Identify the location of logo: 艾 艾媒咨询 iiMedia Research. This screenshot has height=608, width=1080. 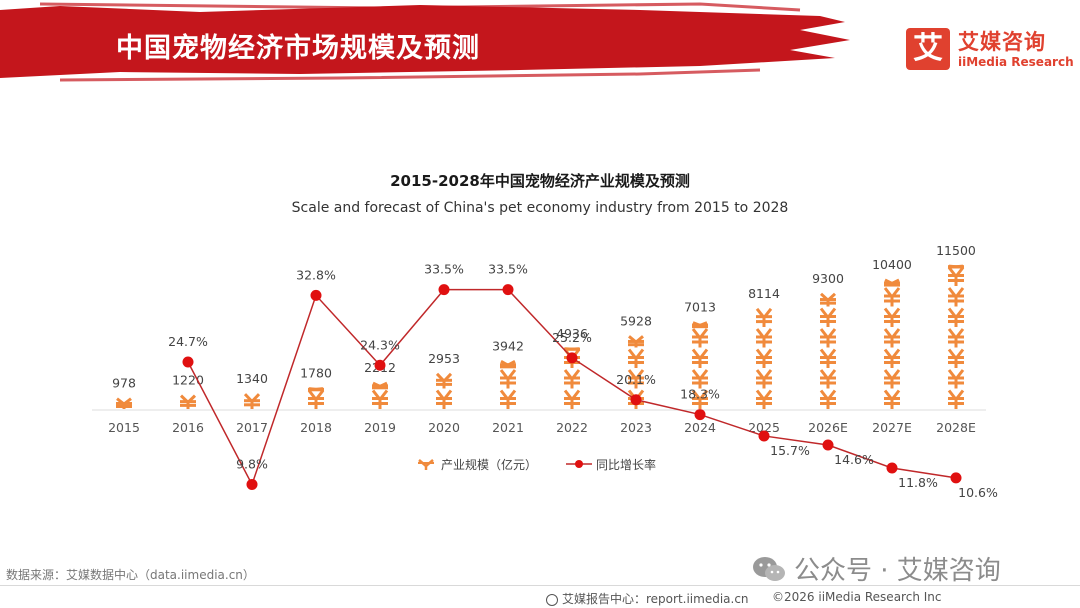
(990, 49).